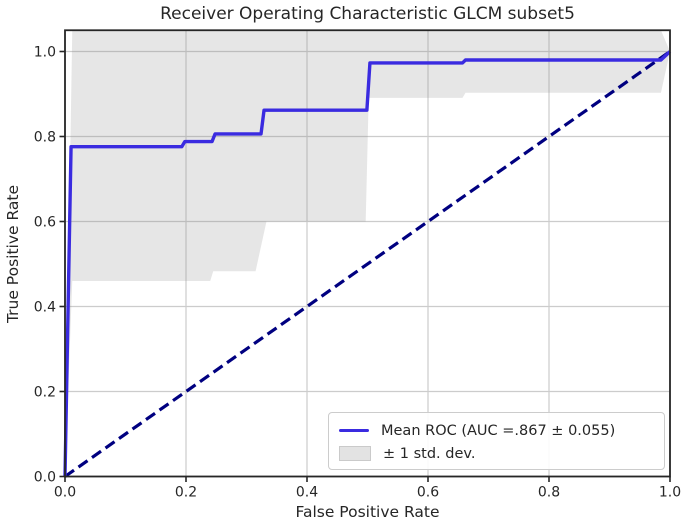 The width and height of the screenshot is (685, 530). What do you see at coordinates (45, 478) in the screenshot?
I see `y-tick-label: 0.0` at bounding box center [45, 478].